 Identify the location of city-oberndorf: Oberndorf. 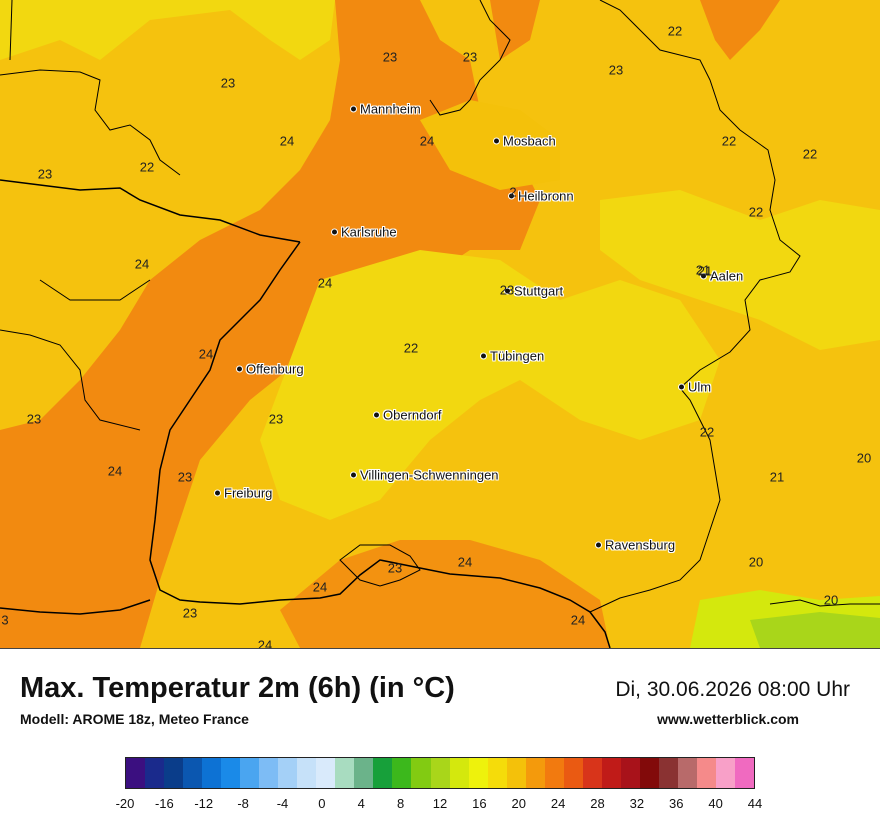
(407, 415).